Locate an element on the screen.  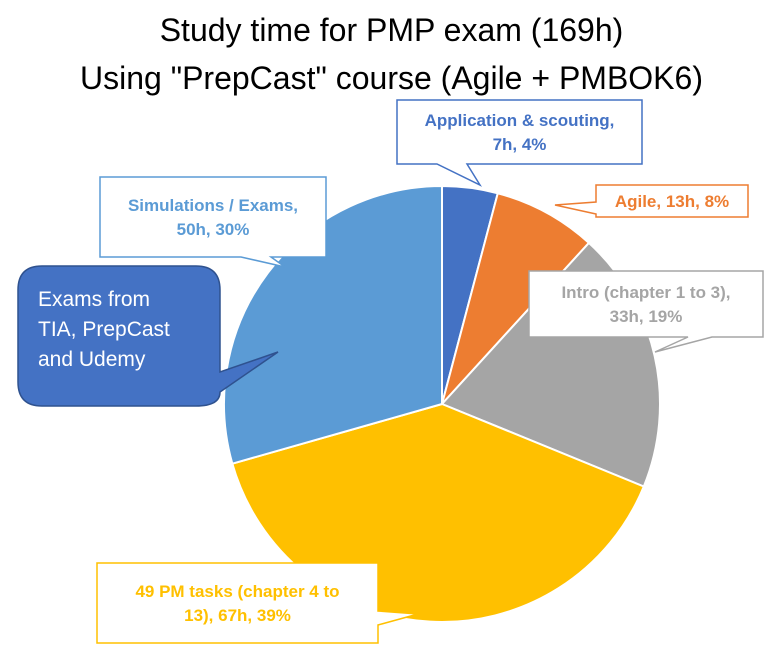
data-label-text-4-1: 50h, 30% is located at coordinates (213, 229).